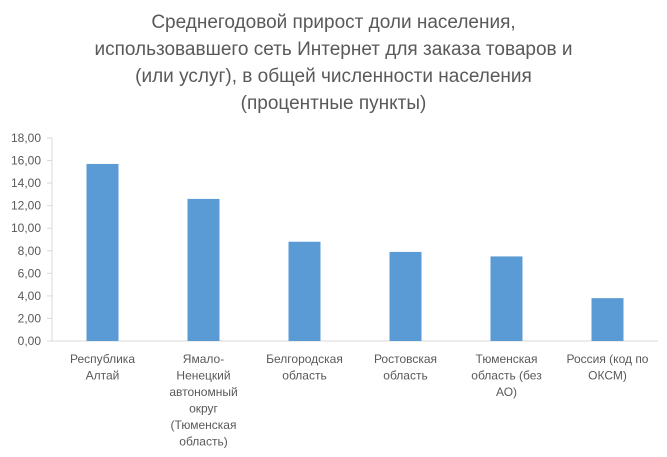  What do you see at coordinates (30, 273) in the screenshot?
I see `y-tick-label: 6,00` at bounding box center [30, 273].